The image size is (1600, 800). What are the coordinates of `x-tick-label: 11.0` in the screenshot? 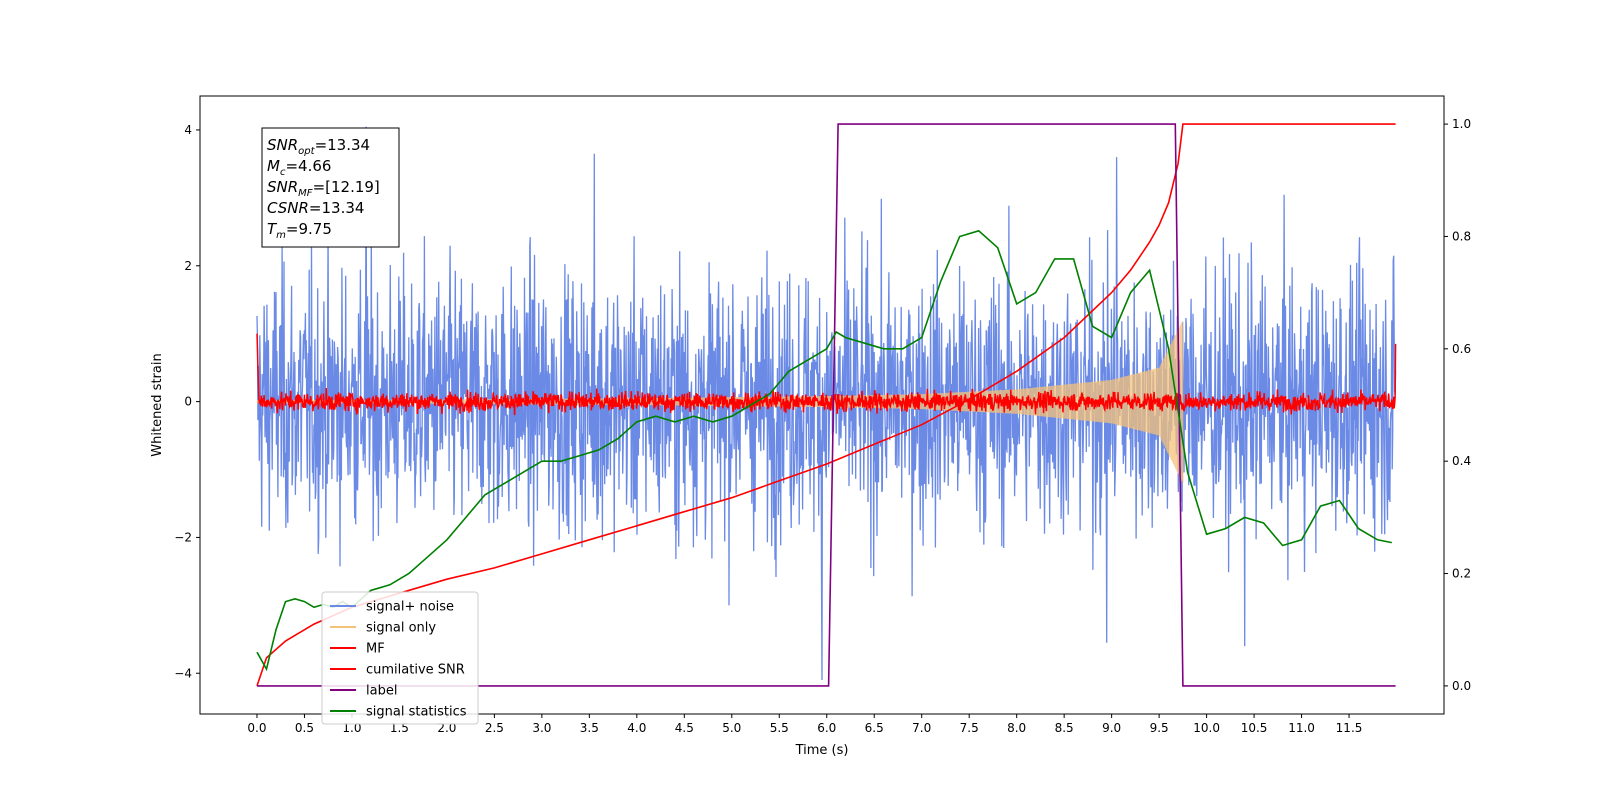 It's located at (1301, 728).